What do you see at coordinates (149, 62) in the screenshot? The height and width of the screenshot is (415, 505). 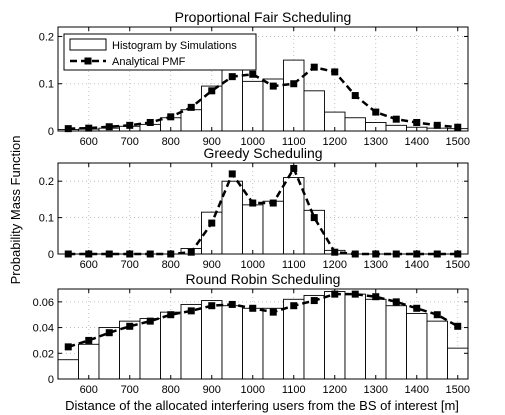 I see `legend-label-pmf: Analytical PMF` at bounding box center [149, 62].